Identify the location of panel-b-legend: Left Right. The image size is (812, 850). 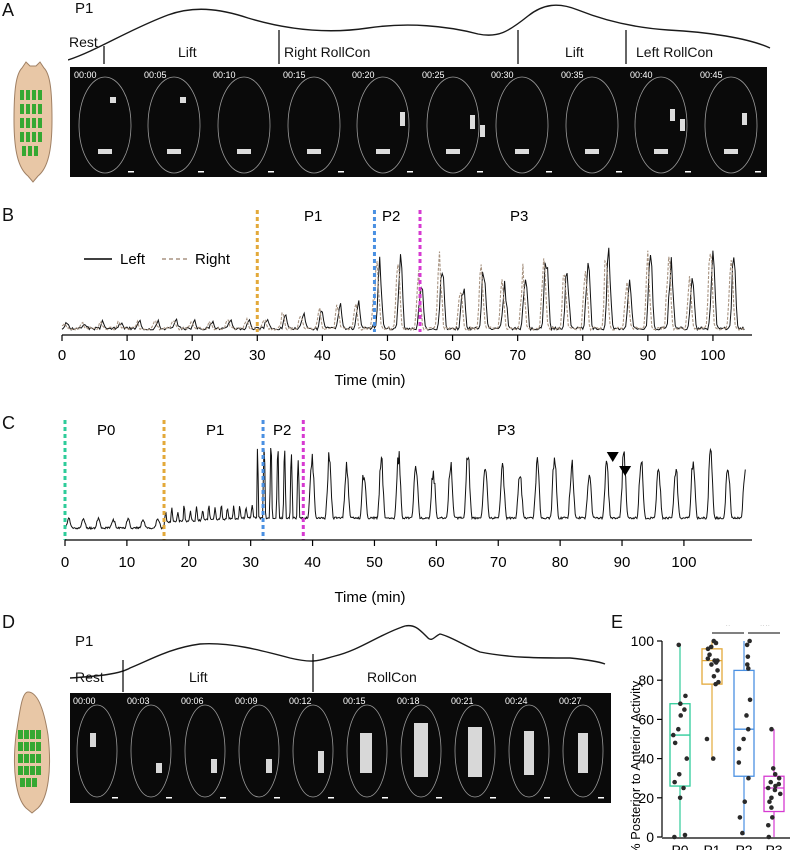
(157, 259).